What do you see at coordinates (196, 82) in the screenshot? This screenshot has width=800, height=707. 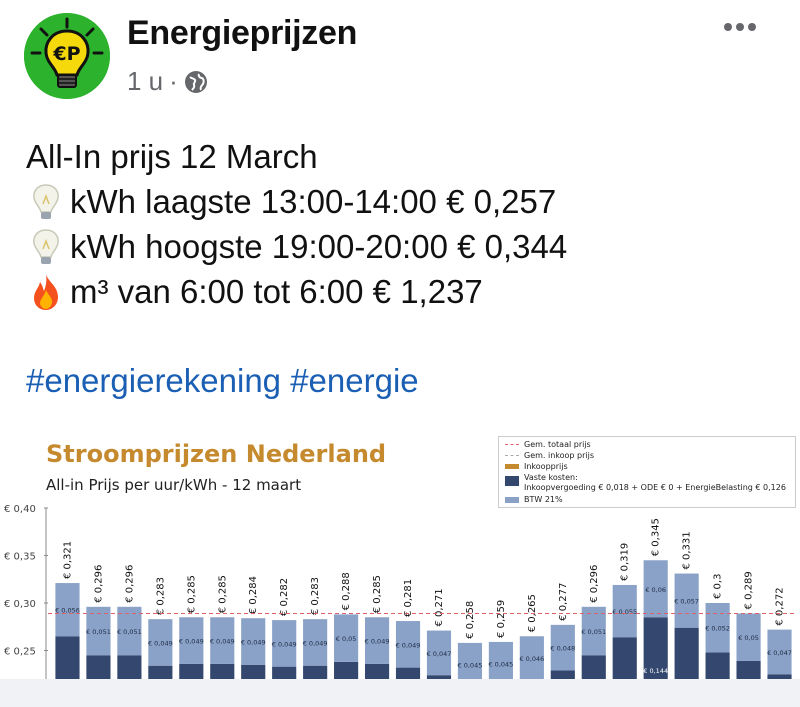 I see `globe-icon` at bounding box center [196, 82].